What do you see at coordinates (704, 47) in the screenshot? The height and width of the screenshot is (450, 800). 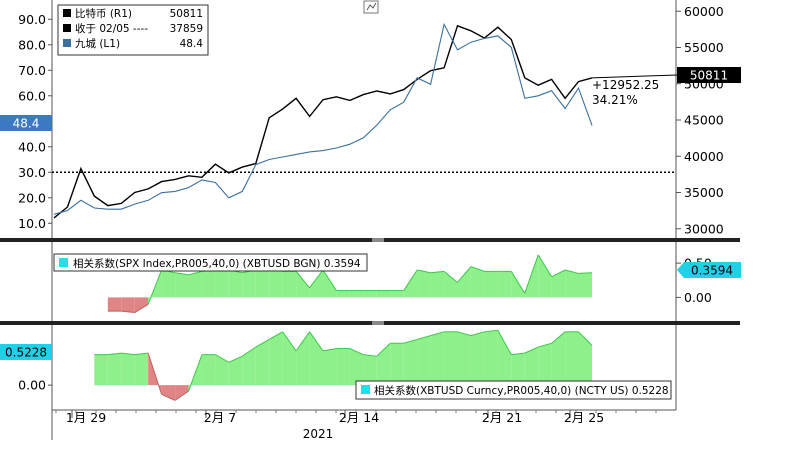 I see `right-tick-label: 55000` at bounding box center [704, 47].